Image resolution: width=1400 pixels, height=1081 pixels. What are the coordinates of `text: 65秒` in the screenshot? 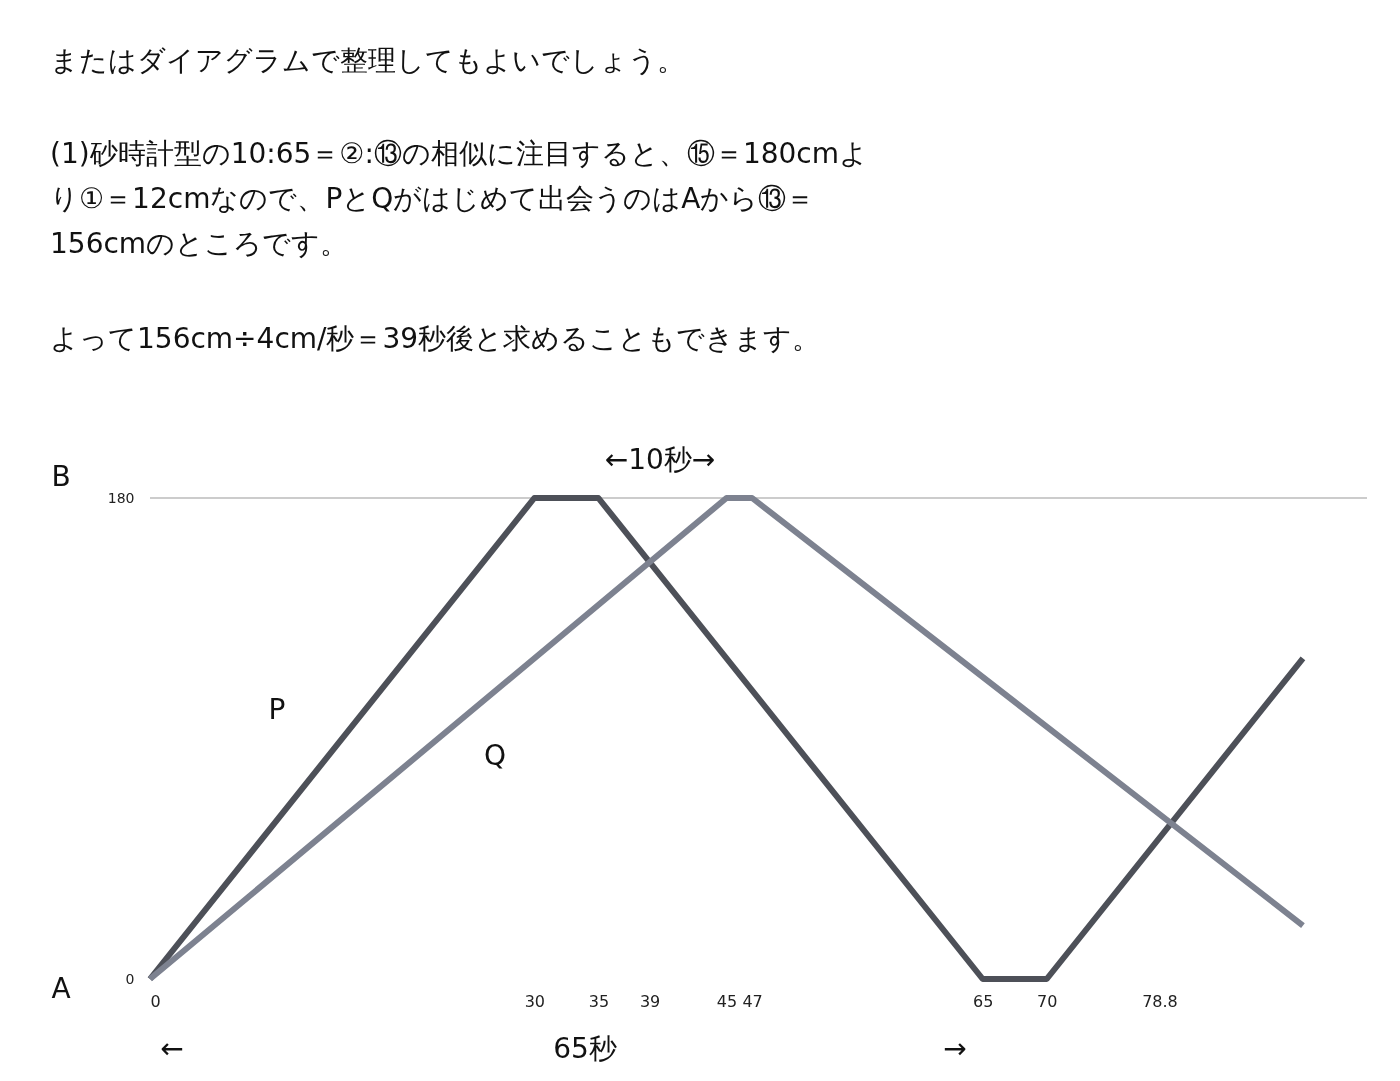 It's located at (585, 1048).